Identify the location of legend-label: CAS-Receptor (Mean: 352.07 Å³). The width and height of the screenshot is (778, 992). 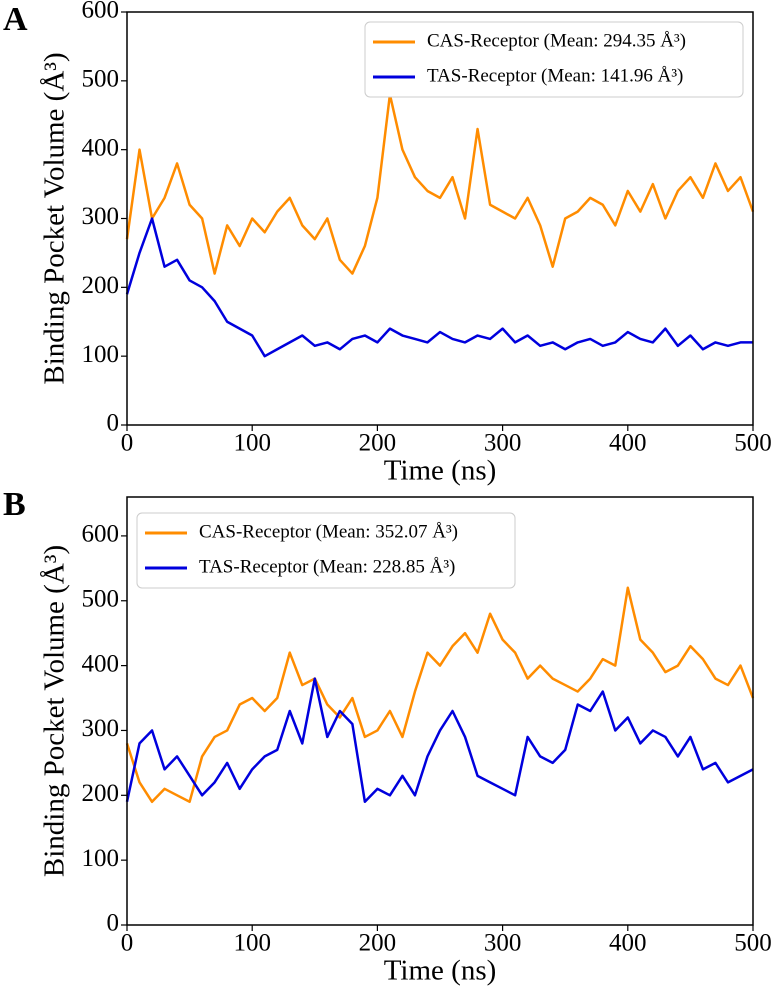
(328, 531).